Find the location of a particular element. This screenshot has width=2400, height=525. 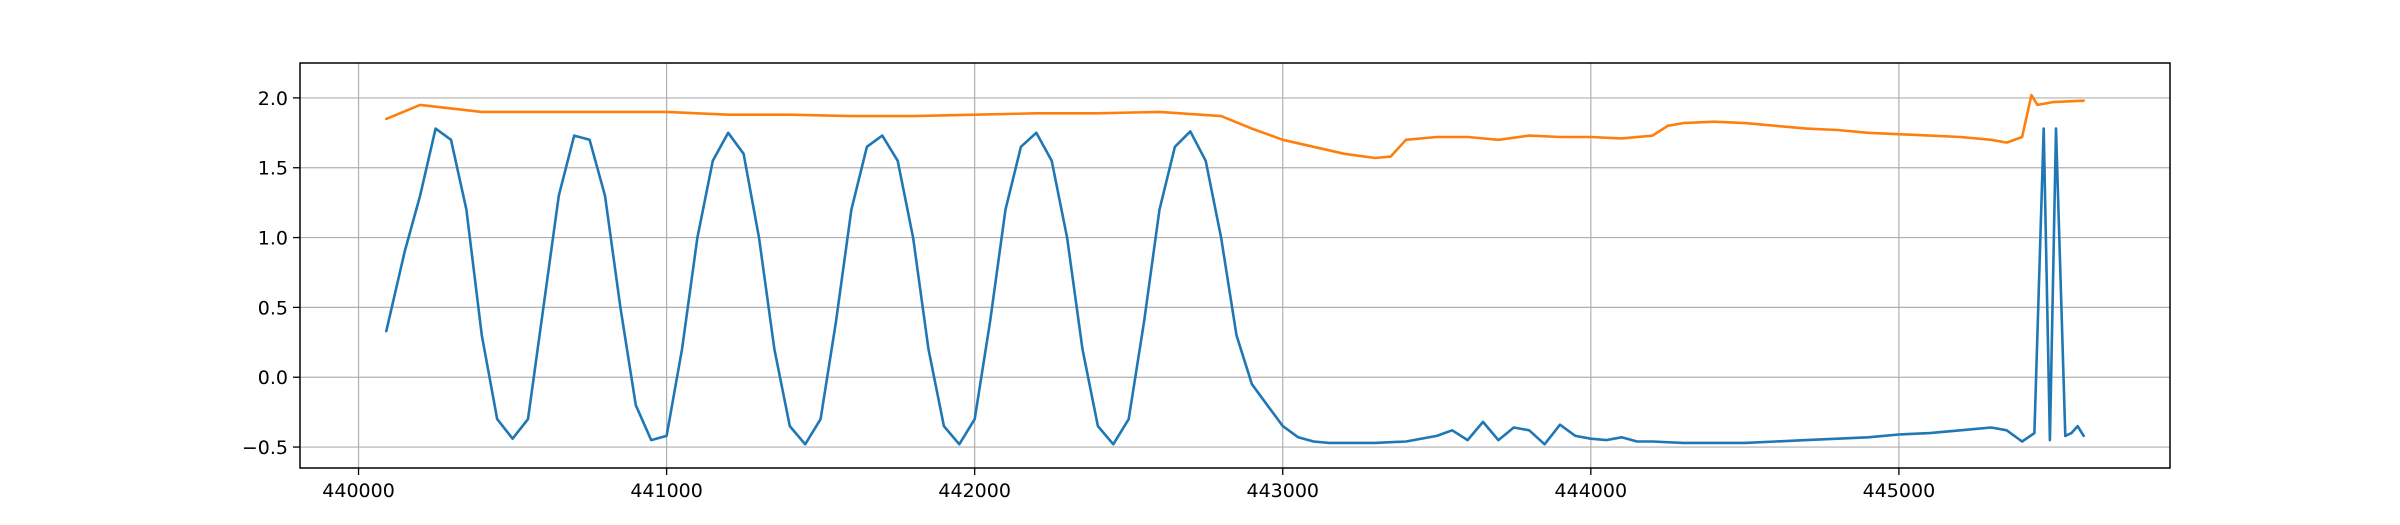

x-tick-label: 440000 is located at coordinates (358, 491).